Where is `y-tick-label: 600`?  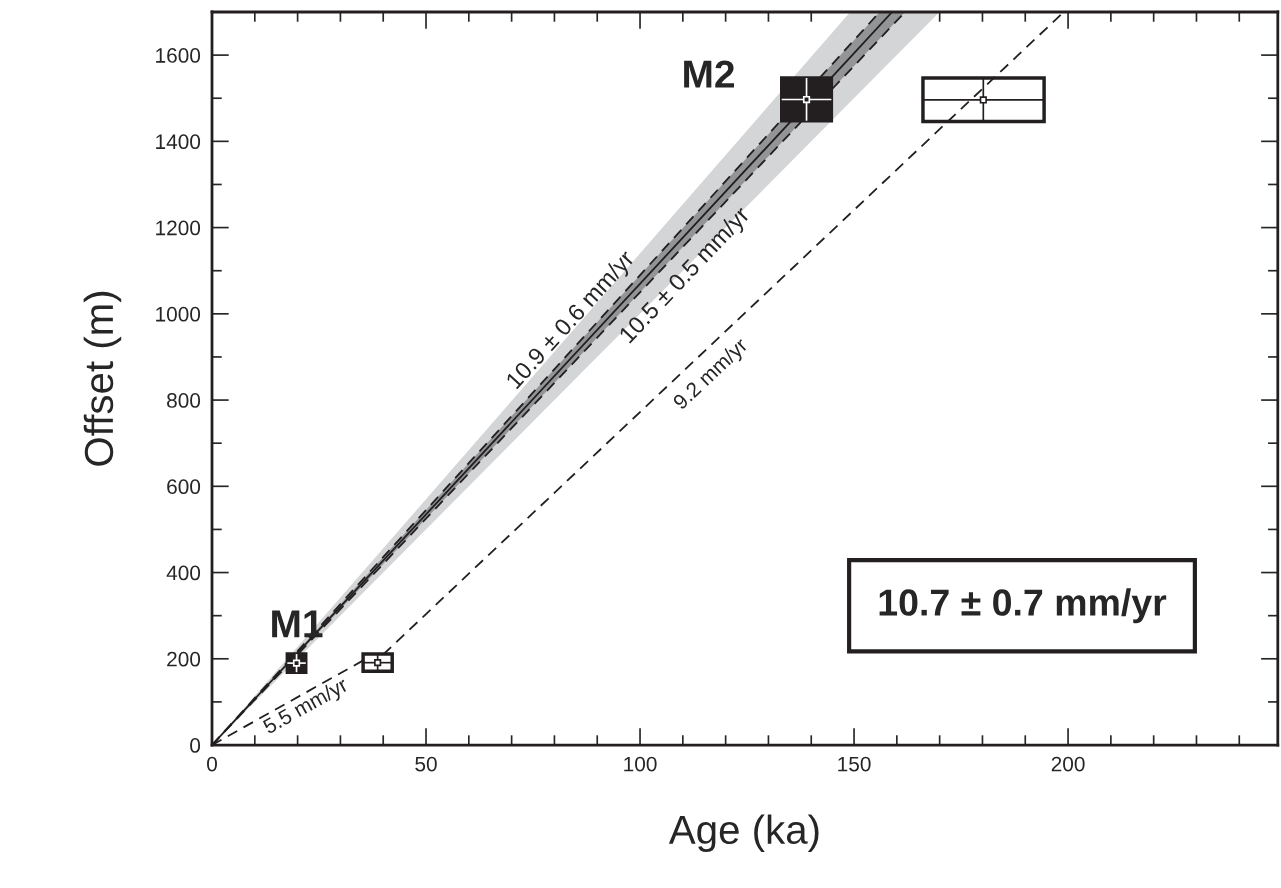 y-tick-label: 600 is located at coordinates (184, 487).